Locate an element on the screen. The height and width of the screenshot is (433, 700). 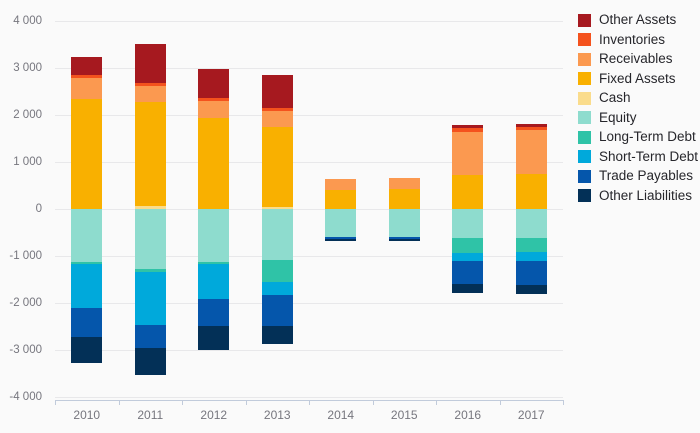
x-tick-label: 2012 is located at coordinates (214, 415).